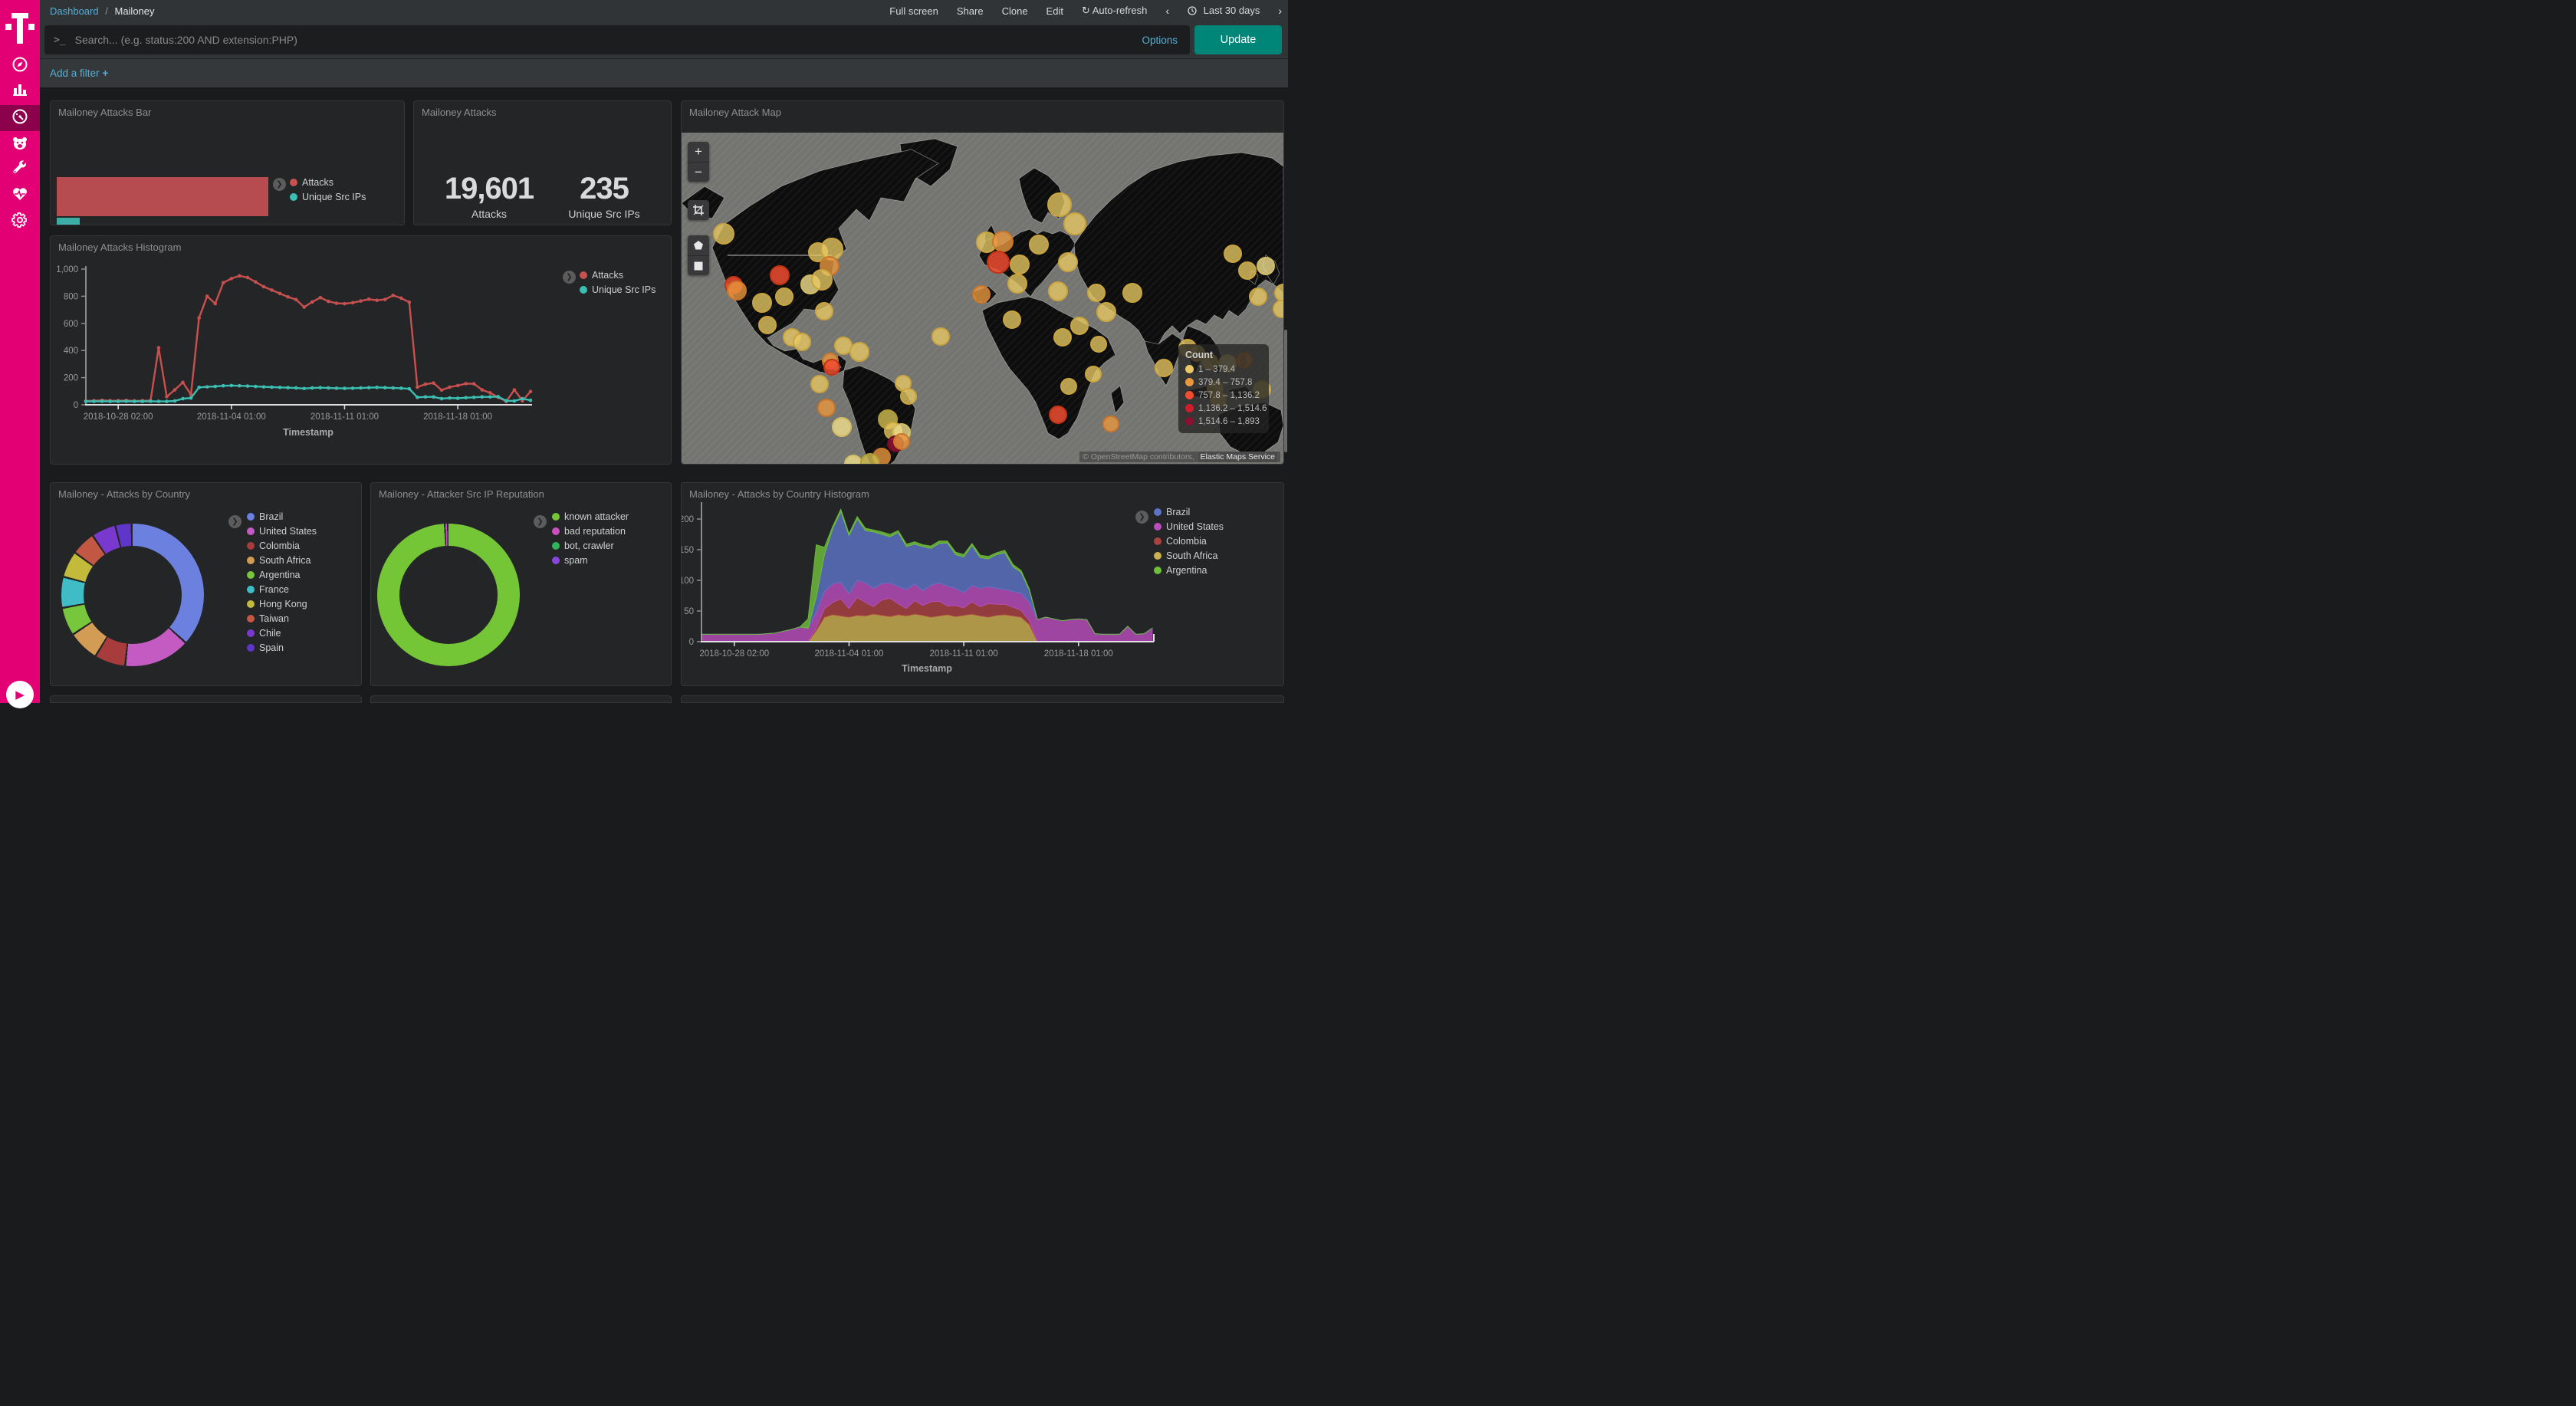  Describe the element at coordinates (19, 28) in the screenshot. I see `telekom-logo` at that location.